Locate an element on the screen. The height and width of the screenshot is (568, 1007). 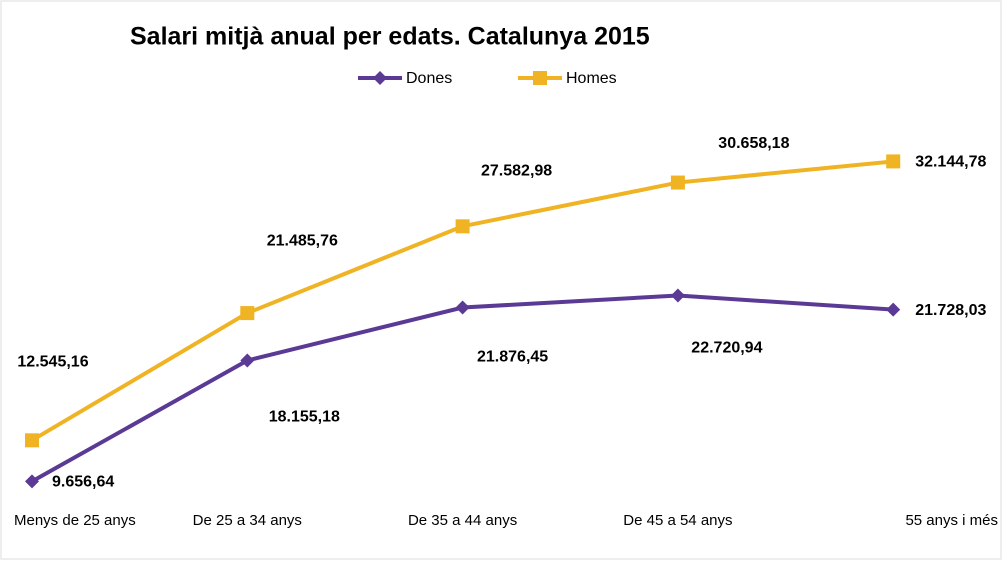
x-tick-label: De 45 a 54 anys is located at coordinates (677, 520).